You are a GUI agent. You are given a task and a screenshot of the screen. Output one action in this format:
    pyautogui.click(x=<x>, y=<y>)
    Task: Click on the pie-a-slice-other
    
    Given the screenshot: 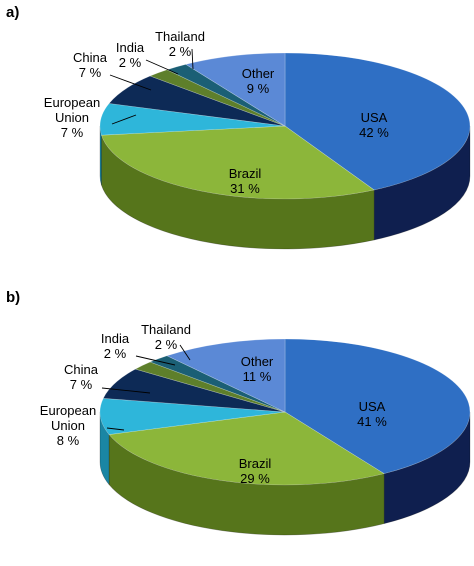 What is the action you would take?
    pyautogui.click(x=235, y=89)
    